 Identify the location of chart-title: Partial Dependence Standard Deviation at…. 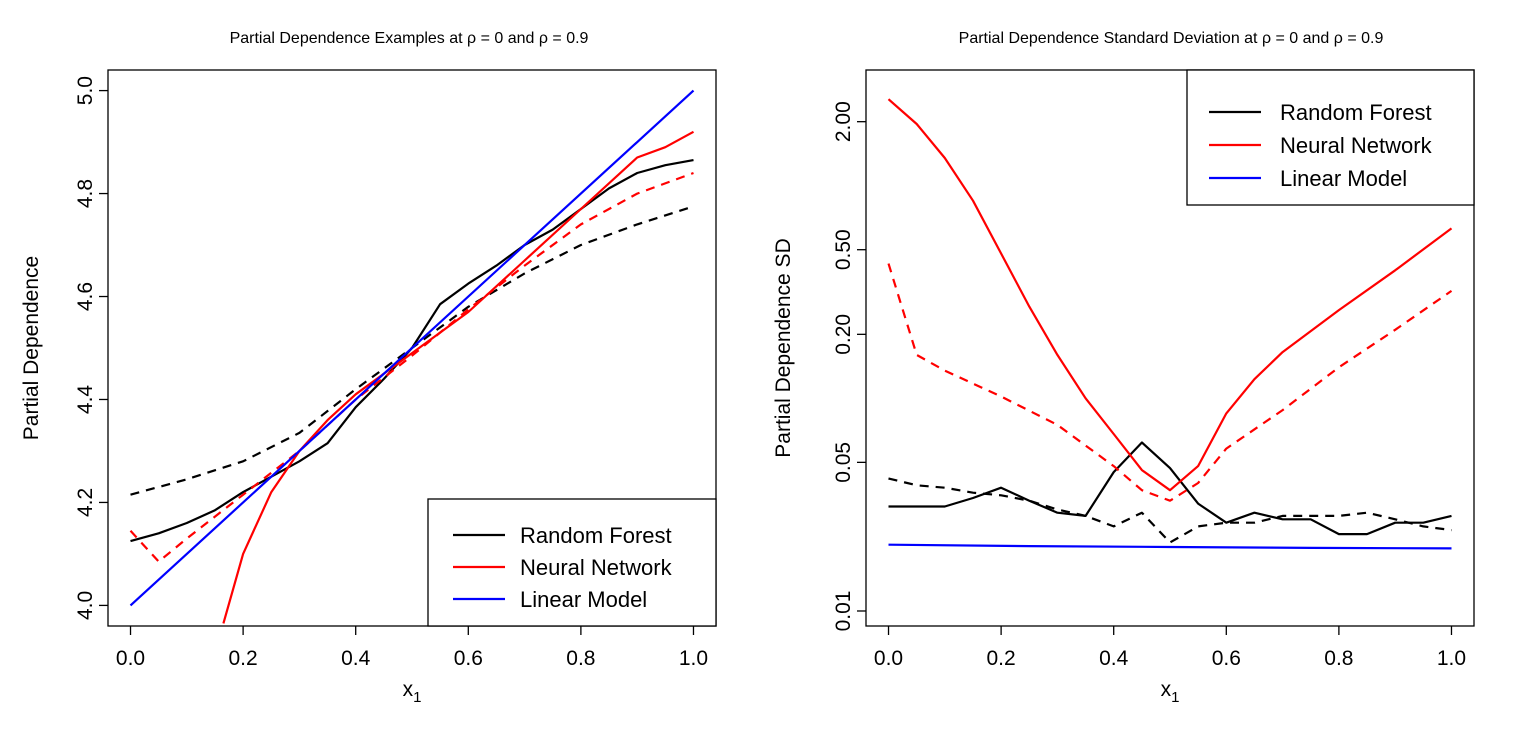
(1171, 38).